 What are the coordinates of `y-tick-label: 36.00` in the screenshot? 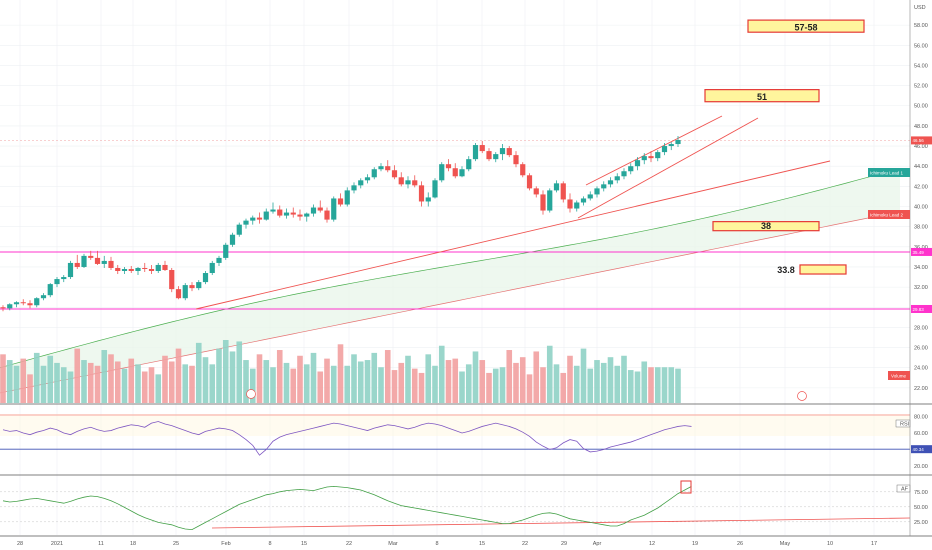 It's located at (921, 248).